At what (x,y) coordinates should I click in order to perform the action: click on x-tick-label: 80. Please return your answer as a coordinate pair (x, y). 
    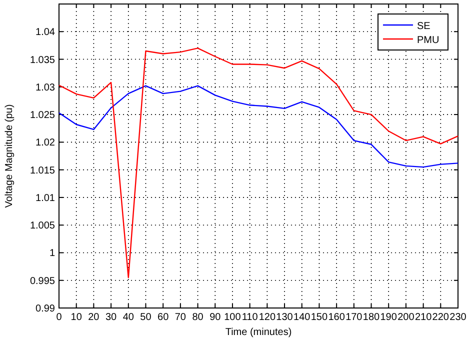
    Looking at the image, I should click on (198, 317).